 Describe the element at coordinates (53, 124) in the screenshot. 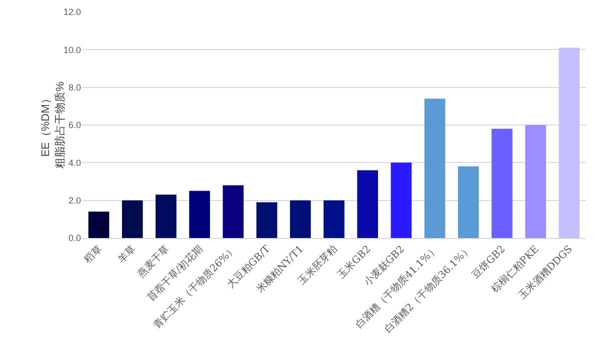

I see `y-axis-title: EE（%DM）粗脂肪占干物质%` at that location.